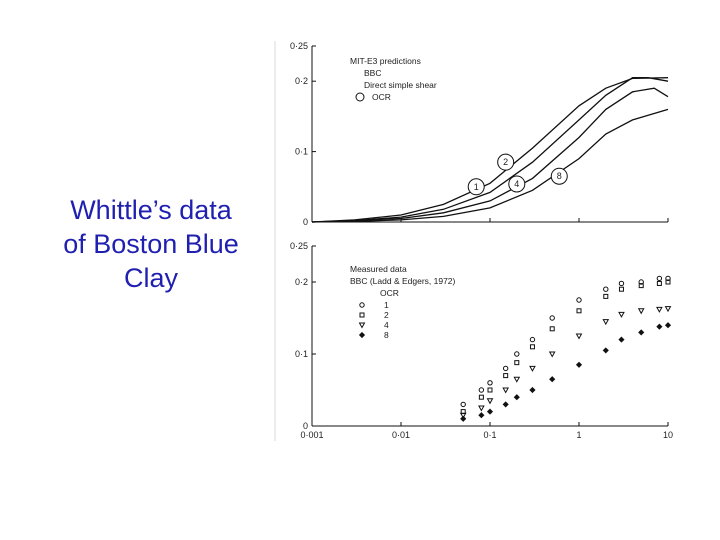 This screenshot has width=720, height=540. Describe the element at coordinates (668, 435) in the screenshot. I see `panel-2-x-tick-label: 10` at that location.